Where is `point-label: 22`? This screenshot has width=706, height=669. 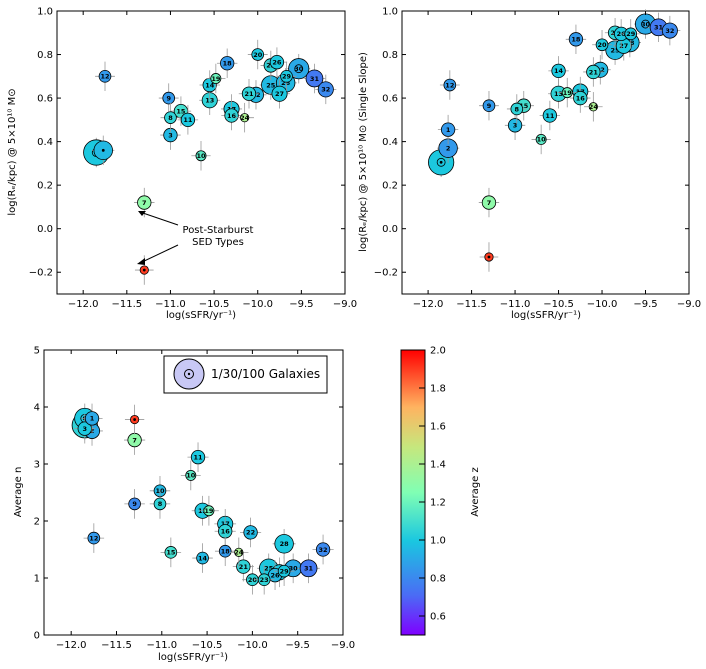
point-label: 22 is located at coordinates (250, 533).